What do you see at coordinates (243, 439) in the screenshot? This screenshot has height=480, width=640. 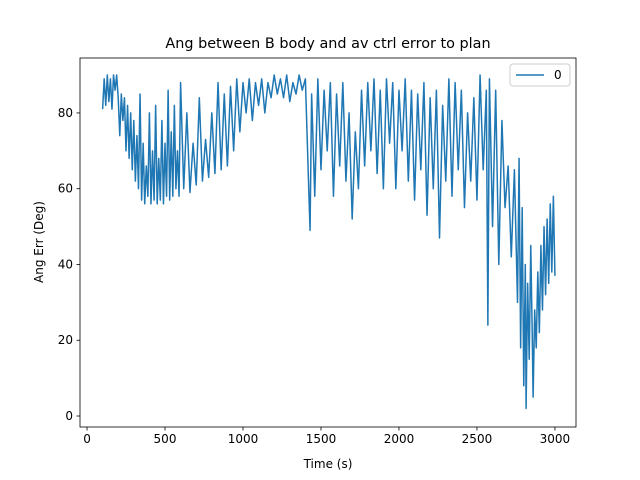 I see `x-tick-label: 1000` at bounding box center [243, 439].